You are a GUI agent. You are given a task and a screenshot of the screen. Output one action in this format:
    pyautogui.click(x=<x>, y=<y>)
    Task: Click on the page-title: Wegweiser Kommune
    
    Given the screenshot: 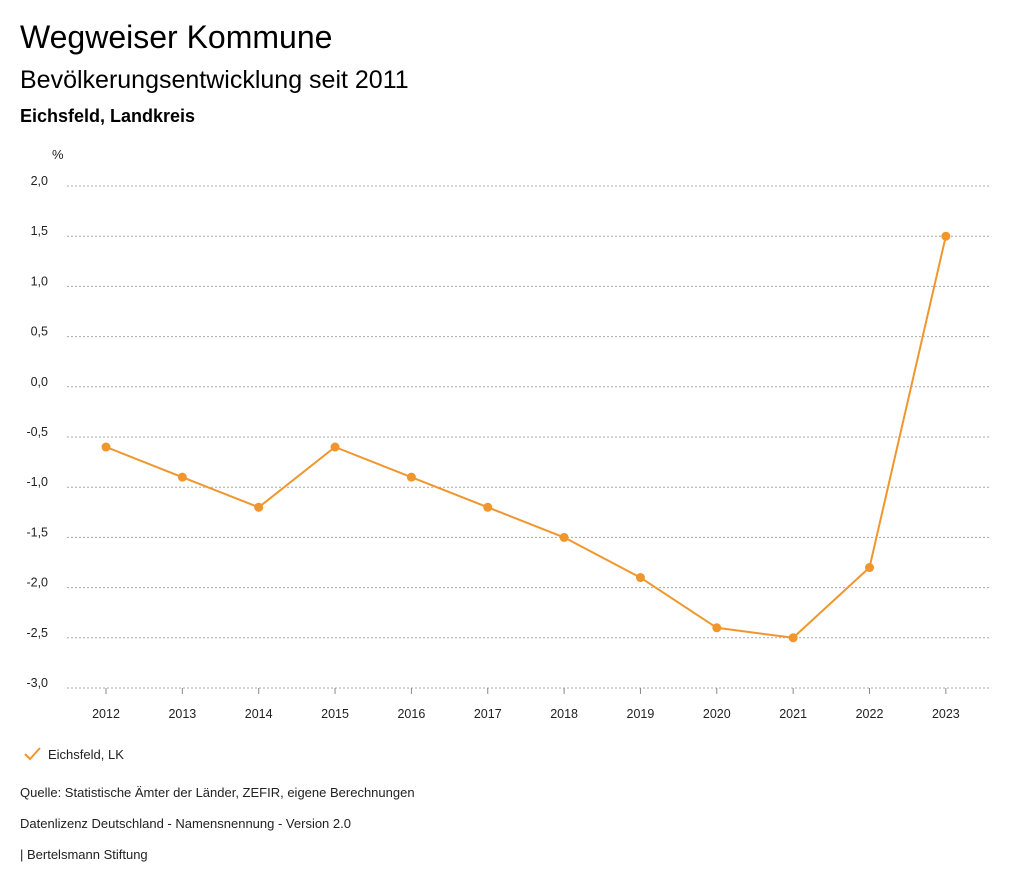 What is the action you would take?
    pyautogui.click(x=176, y=37)
    